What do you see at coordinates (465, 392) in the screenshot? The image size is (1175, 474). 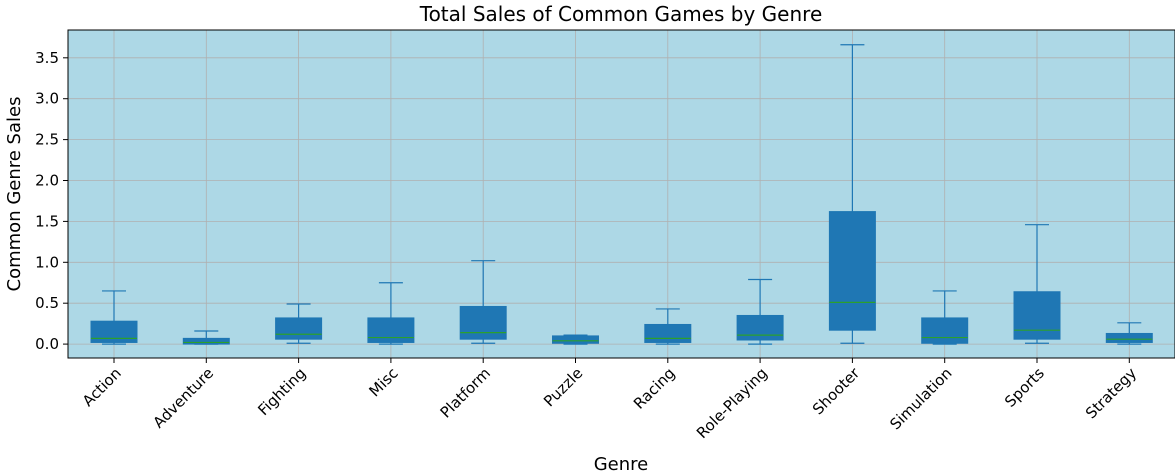 I see `x-tick-label: Platform` at bounding box center [465, 392].